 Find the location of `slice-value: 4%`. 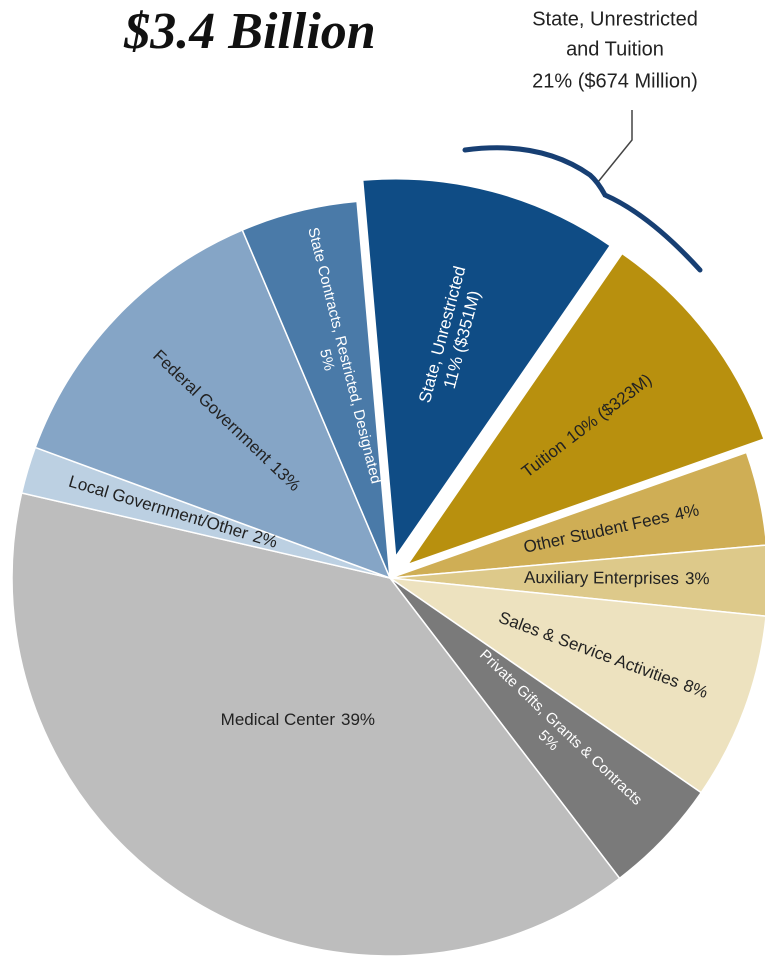

slice-value: 4% is located at coordinates (687, 513).